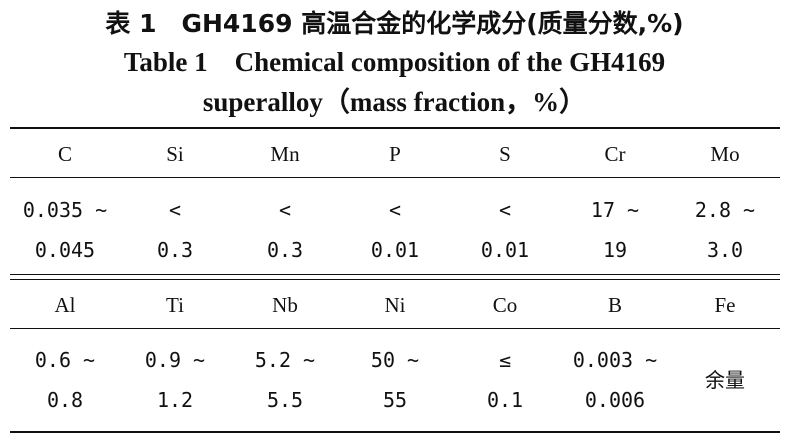 Image resolution: width=789 pixels, height=439 pixels. I want to click on cell-line: 0.9 ~, so click(175, 360).